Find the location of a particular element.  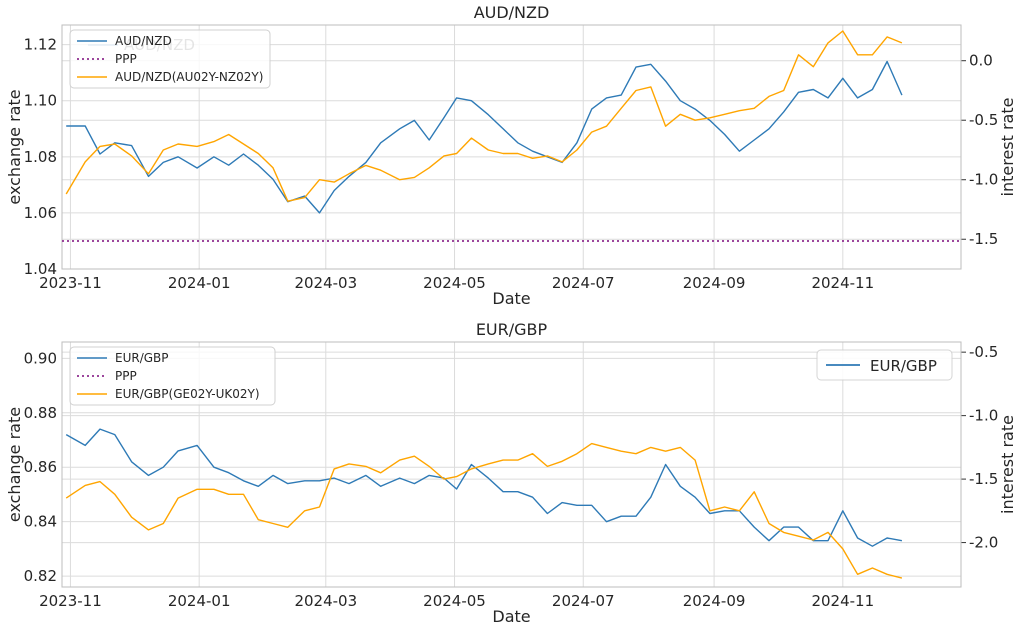

y-tick-label: 0.82 is located at coordinates (40, 576).